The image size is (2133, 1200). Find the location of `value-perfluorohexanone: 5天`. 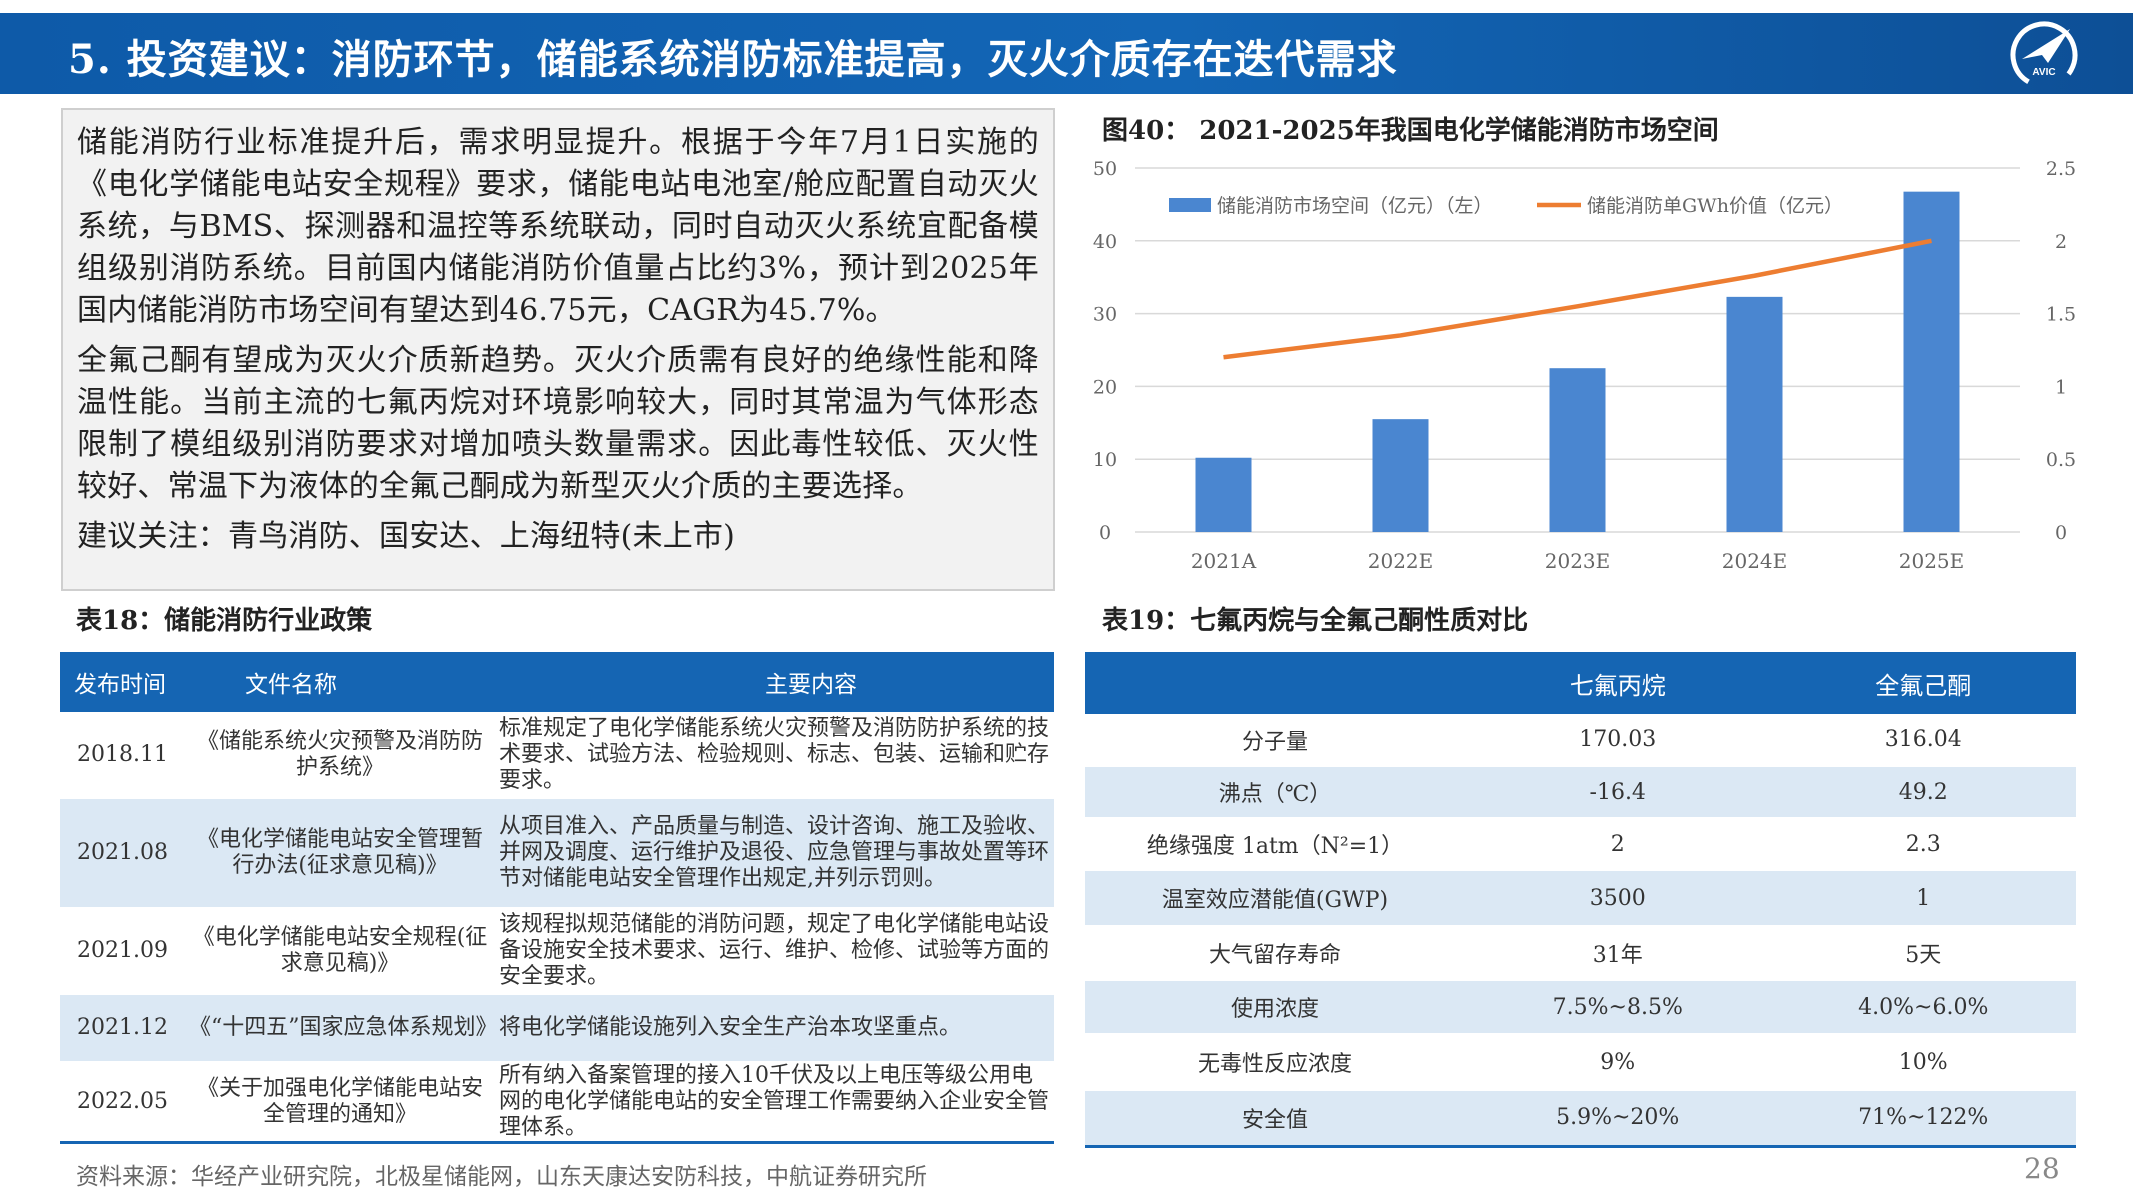

value-perfluorohexanone: 5天 is located at coordinates (1923, 955).